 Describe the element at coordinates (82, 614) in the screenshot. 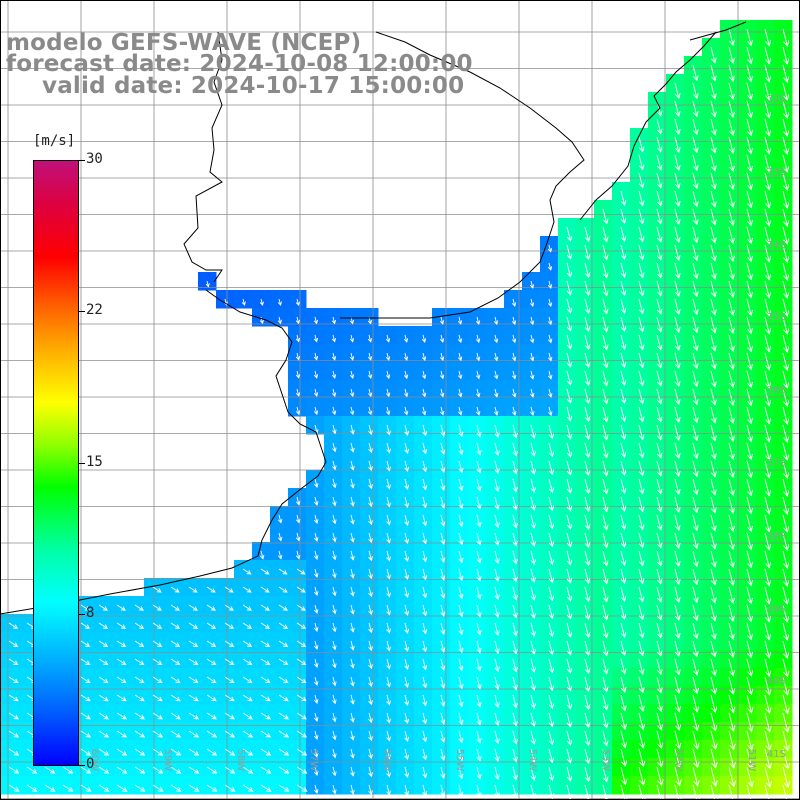

I see `colorbar-tick` at that location.